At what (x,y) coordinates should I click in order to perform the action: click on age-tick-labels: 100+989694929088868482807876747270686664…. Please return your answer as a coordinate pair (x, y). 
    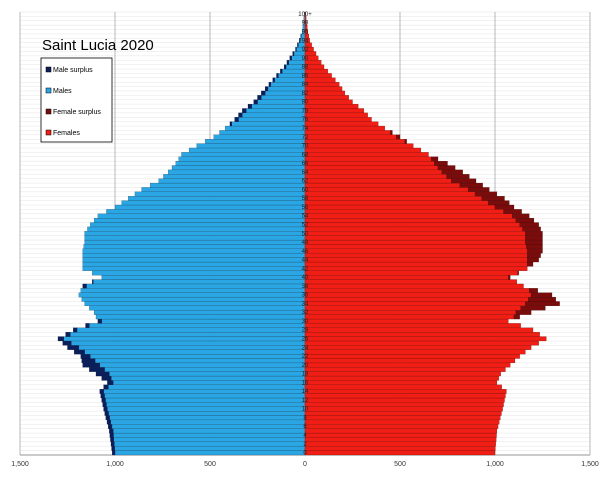
    Looking at the image, I should click on (305, 234).